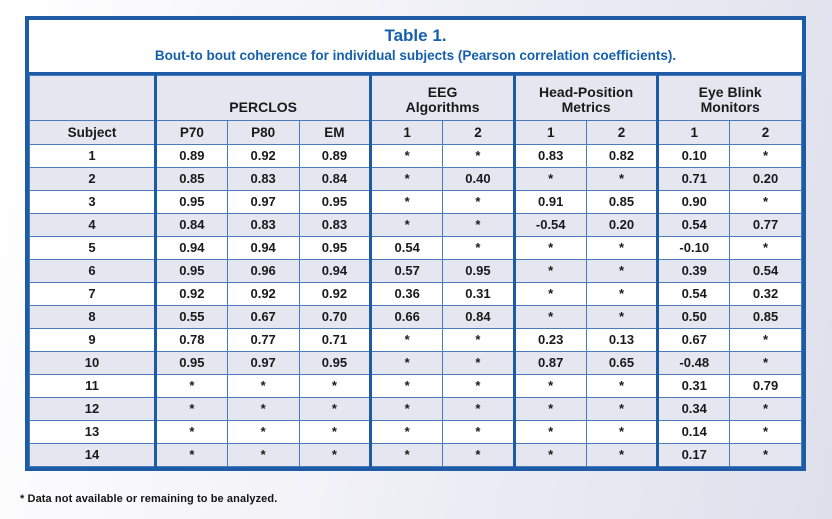 Image resolution: width=832 pixels, height=519 pixels. What do you see at coordinates (765, 293) in the screenshot?
I see `value-cell: 0.32` at bounding box center [765, 293].